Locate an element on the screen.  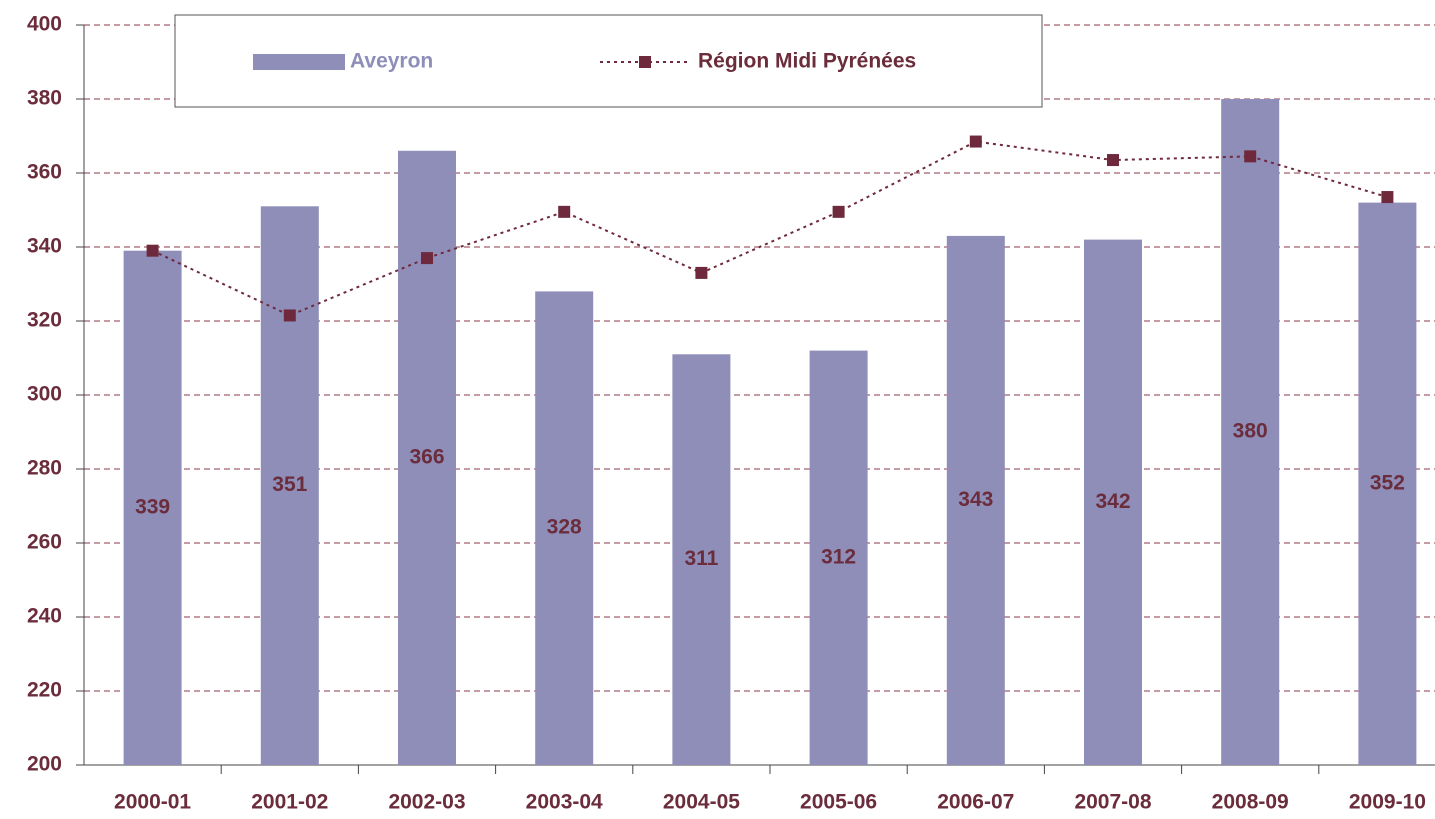
y-tick-label: 280 is located at coordinates (44, 468).